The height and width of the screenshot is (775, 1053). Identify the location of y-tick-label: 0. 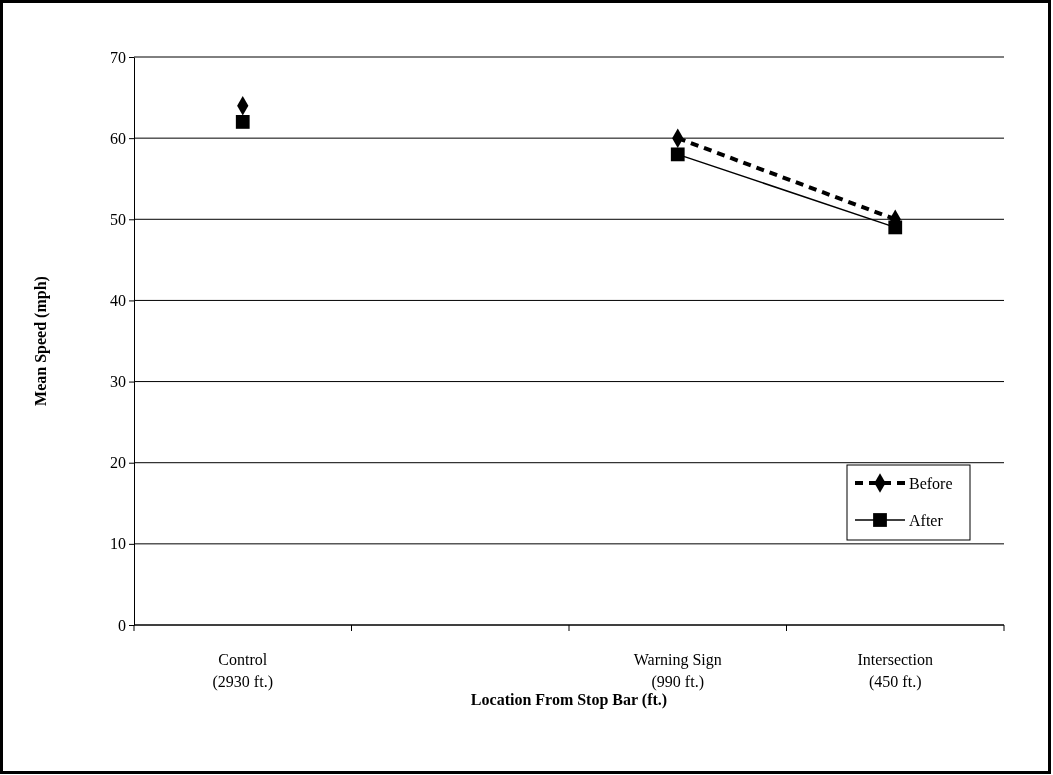
(122, 625).